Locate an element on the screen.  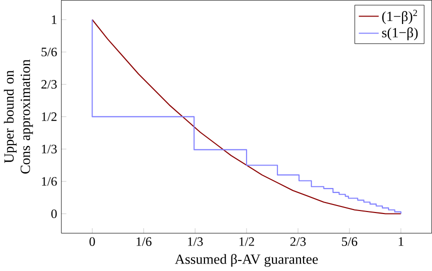
y-tick-label: 1/2 is located at coordinates (49, 117).